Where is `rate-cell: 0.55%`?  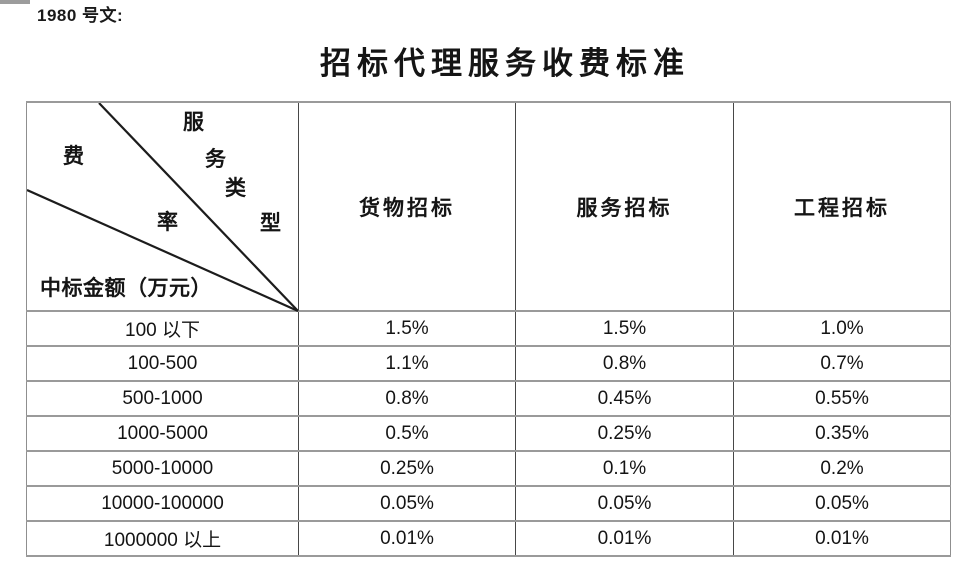
rate-cell: 0.55% is located at coordinates (842, 398).